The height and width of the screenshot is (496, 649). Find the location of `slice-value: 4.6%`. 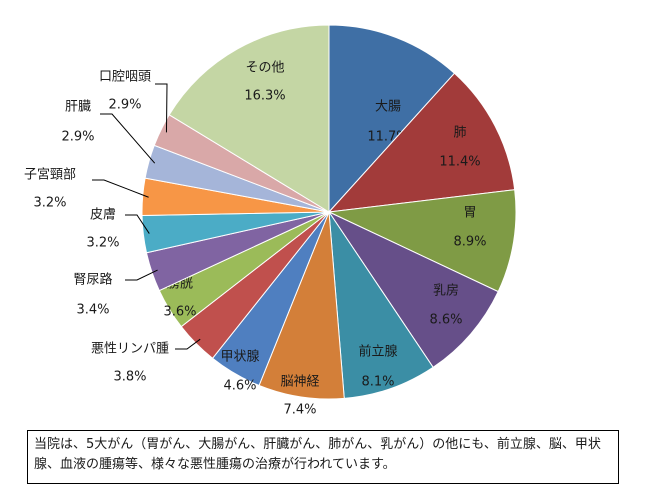

slice-value: 4.6% is located at coordinates (239, 386).